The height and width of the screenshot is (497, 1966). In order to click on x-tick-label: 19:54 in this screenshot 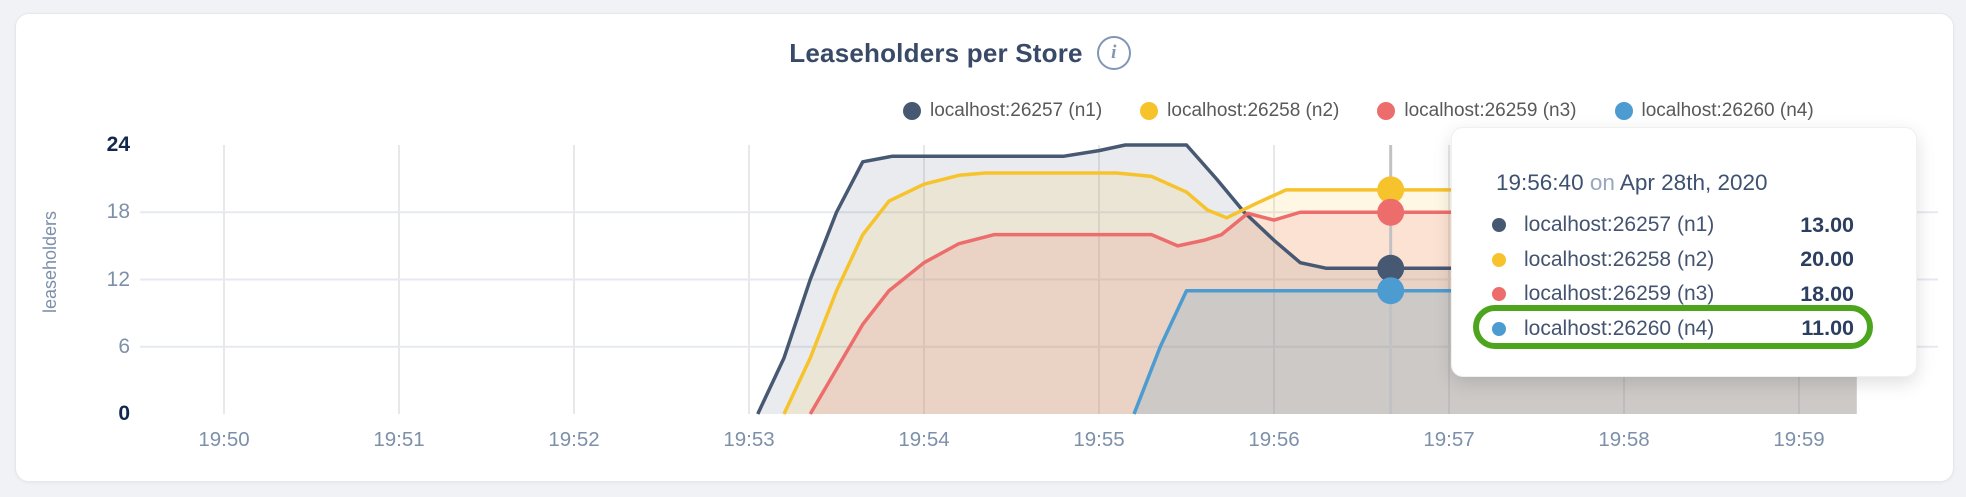, I will do `click(924, 439)`.